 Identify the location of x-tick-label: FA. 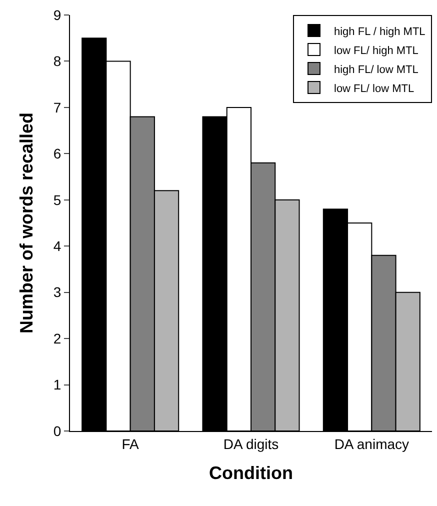
(131, 444).